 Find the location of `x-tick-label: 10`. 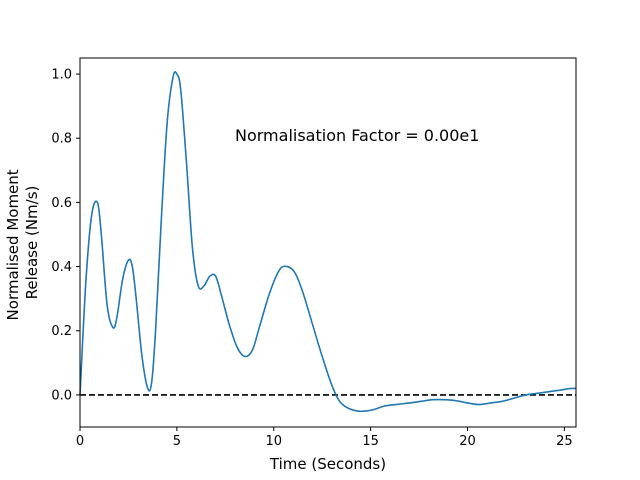

x-tick-label: 10 is located at coordinates (273, 441).